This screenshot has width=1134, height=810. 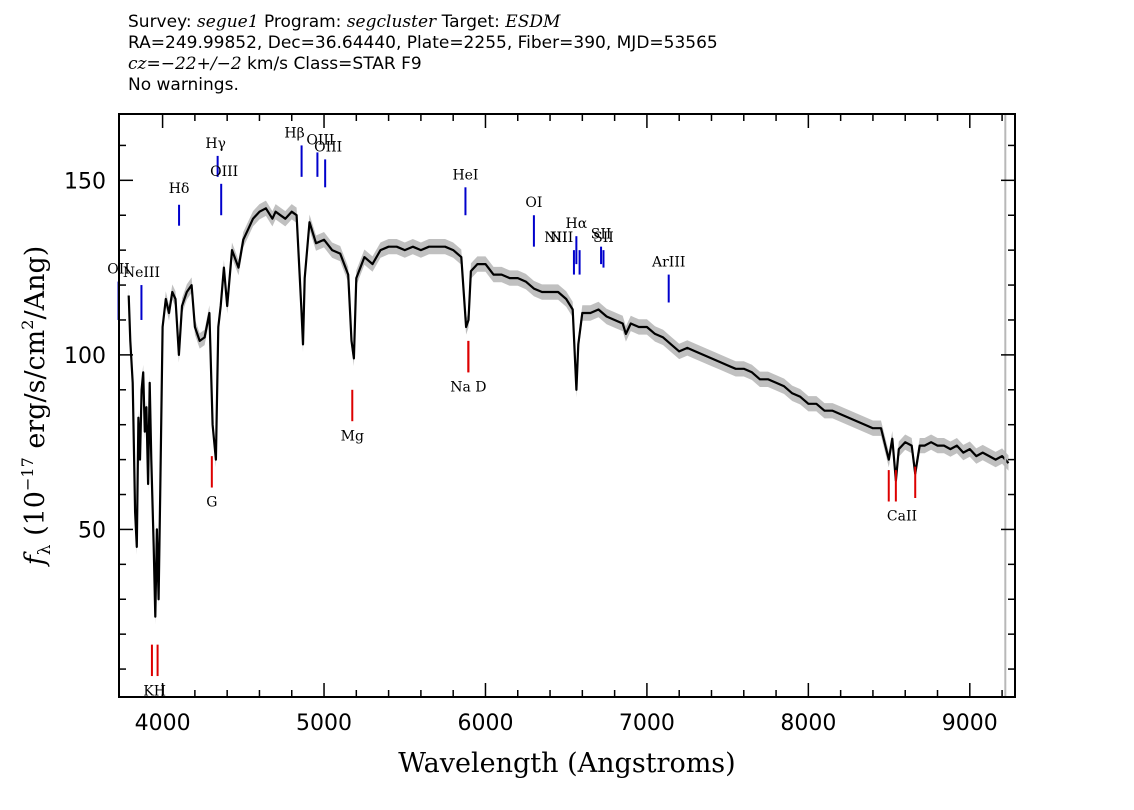 I want to click on class-value: km/s Class=STAR F9, so click(x=331, y=64).